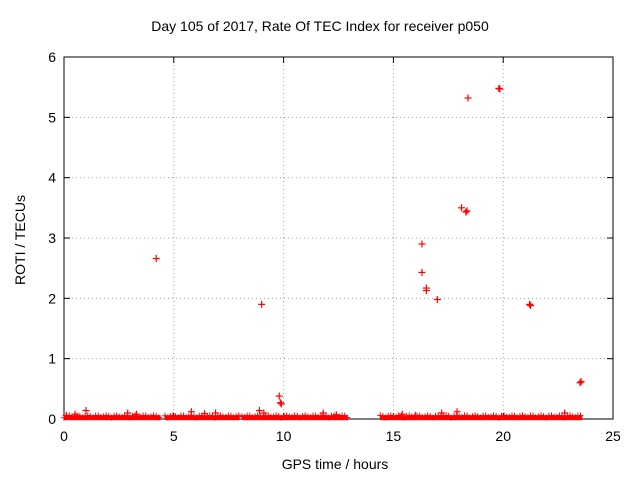 The width and height of the screenshot is (640, 480). I want to click on x-axis-label: GPS time / hours, so click(335, 464).